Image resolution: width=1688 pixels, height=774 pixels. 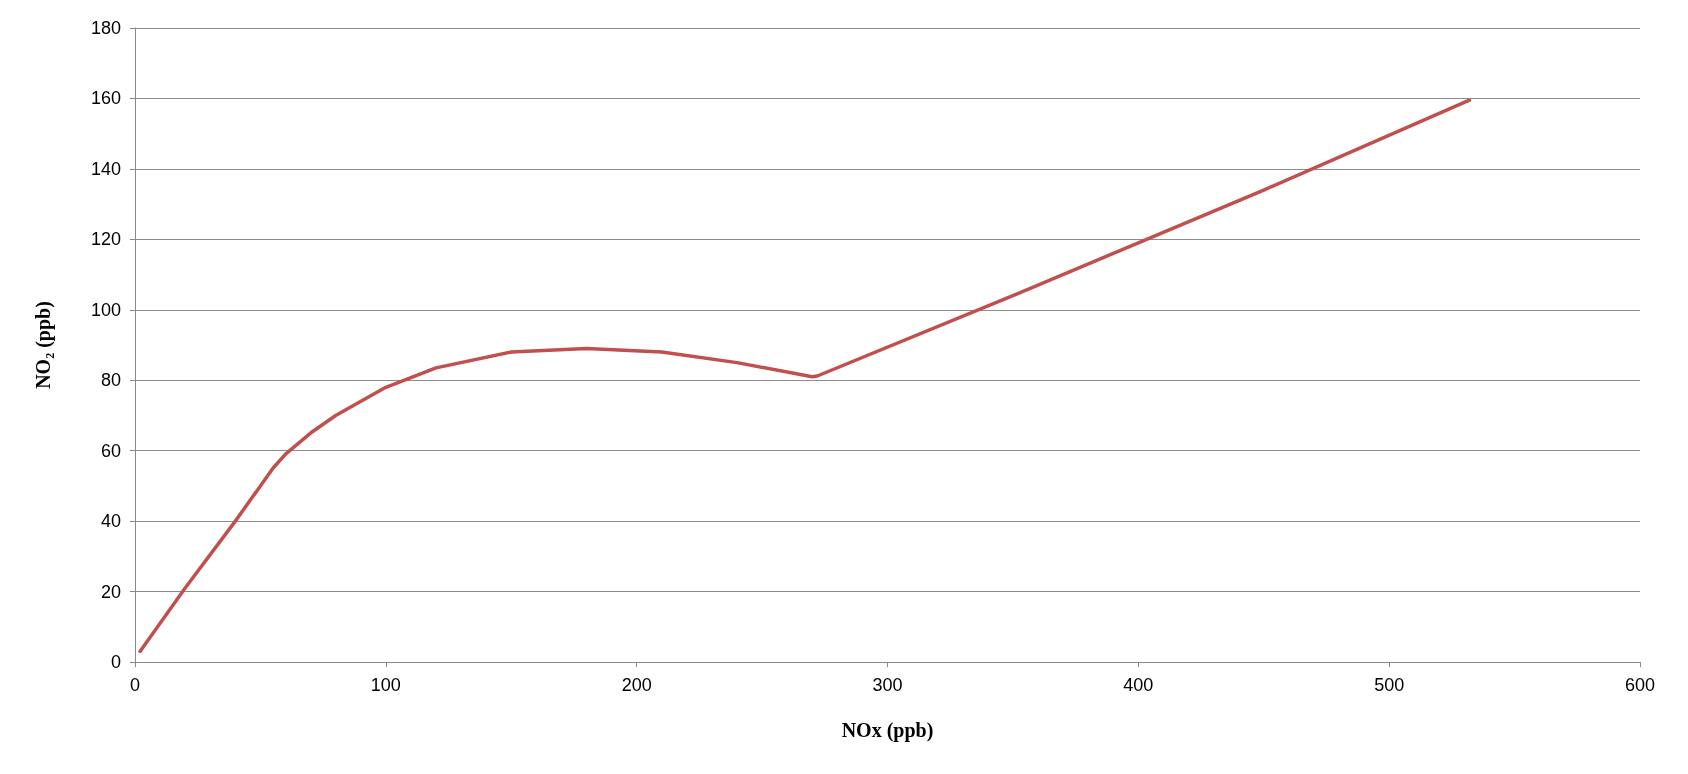 I want to click on y-tick-label: 120, so click(x=105, y=239).